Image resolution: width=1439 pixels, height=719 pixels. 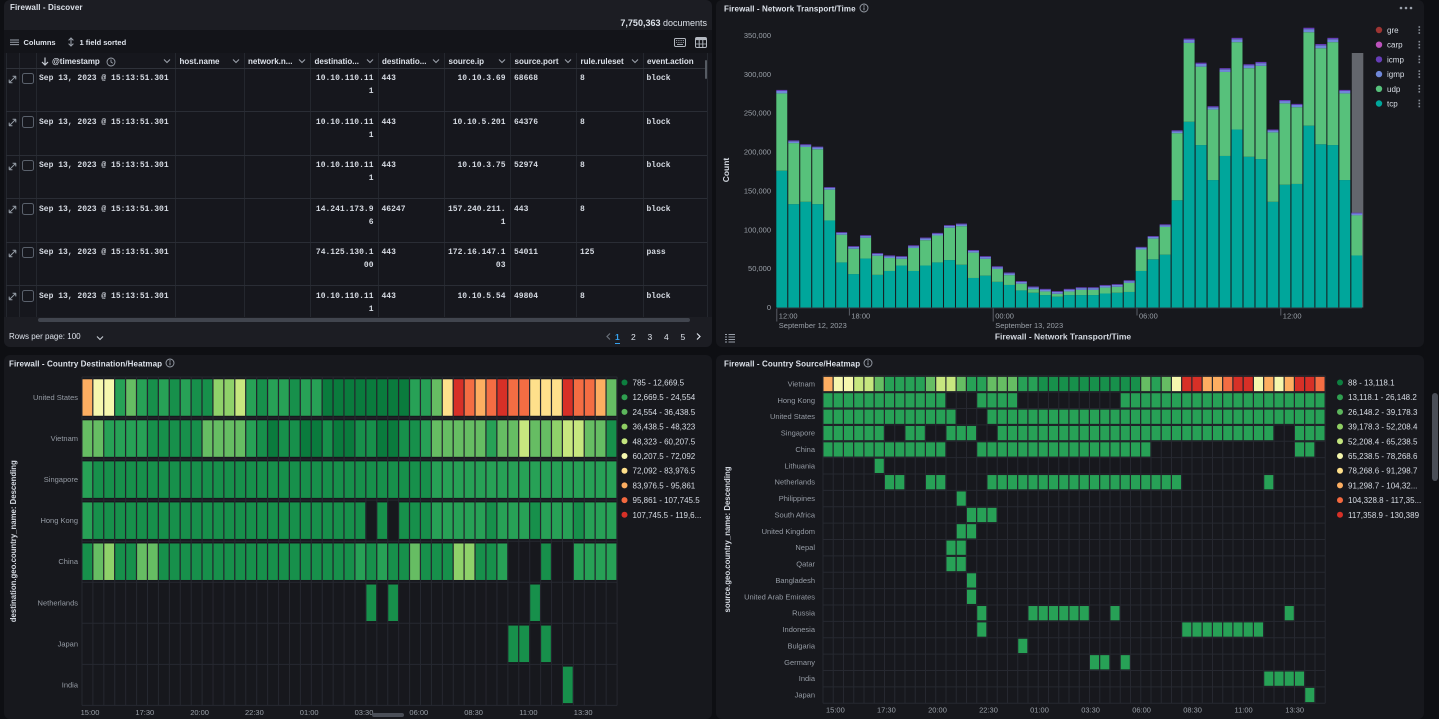 I want to click on svg-text: Bulgaria, so click(x=801, y=645).